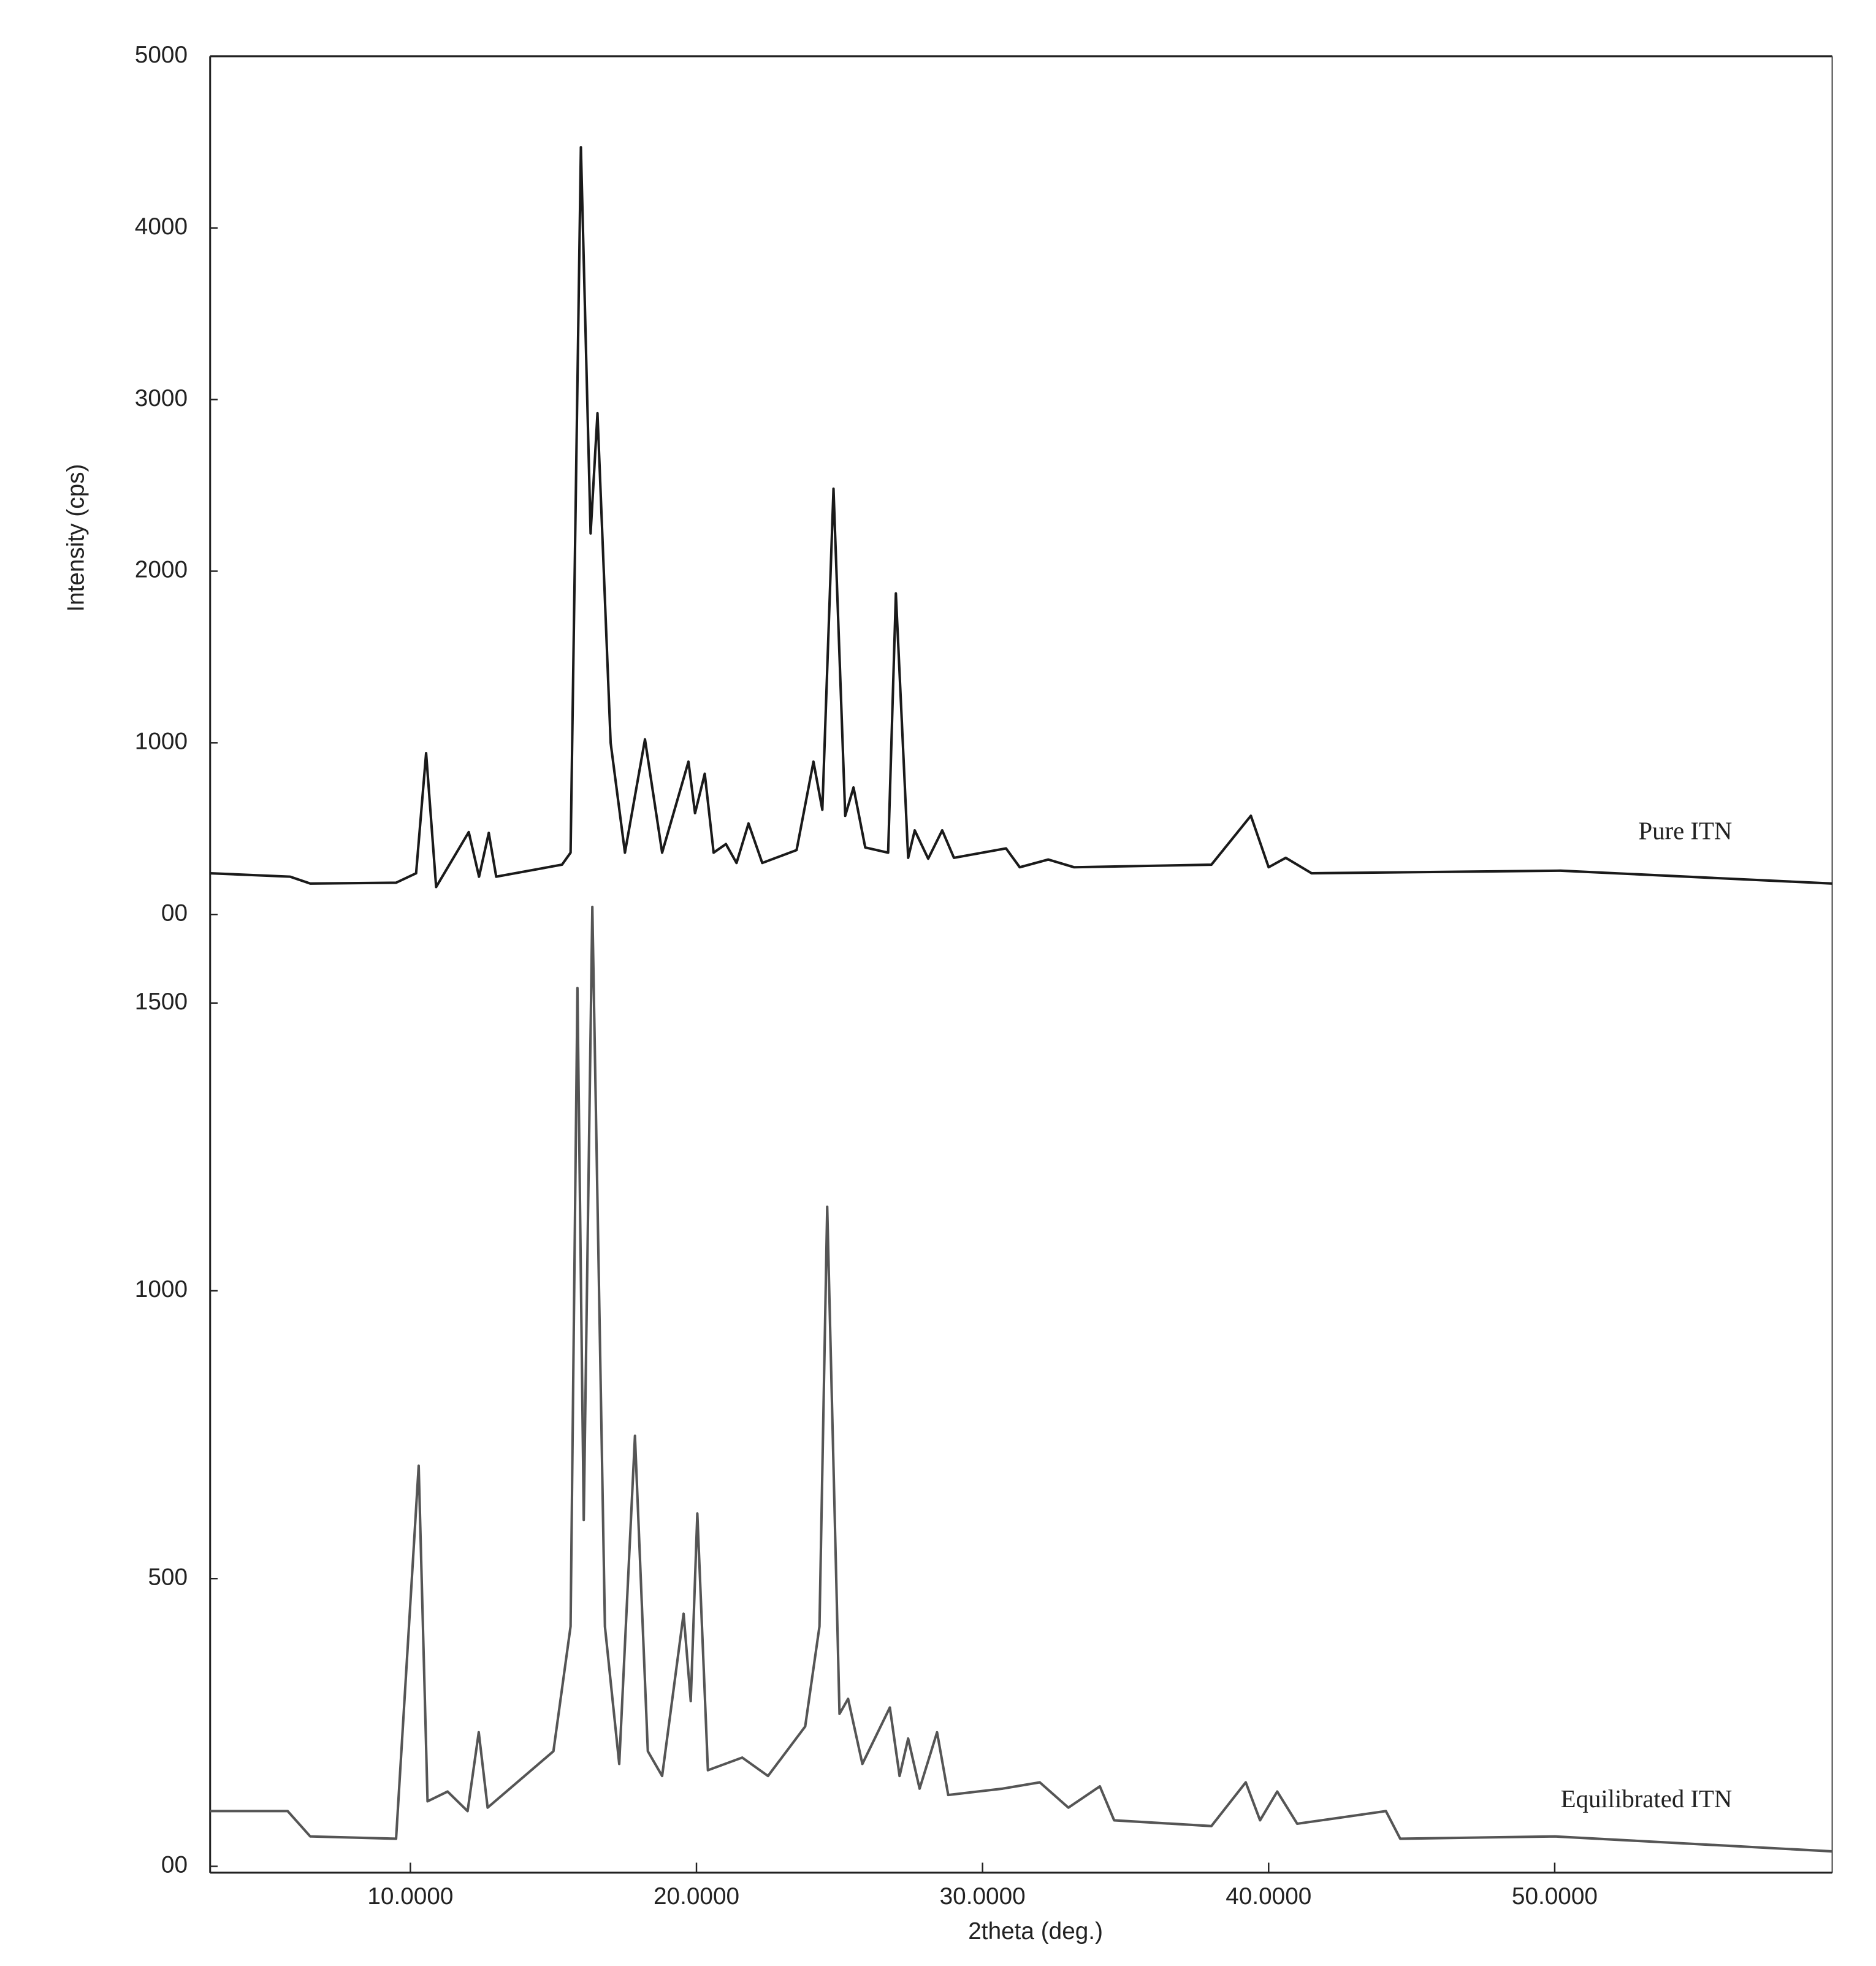  I want to click on y-tick-label: 5000, so click(162, 55).